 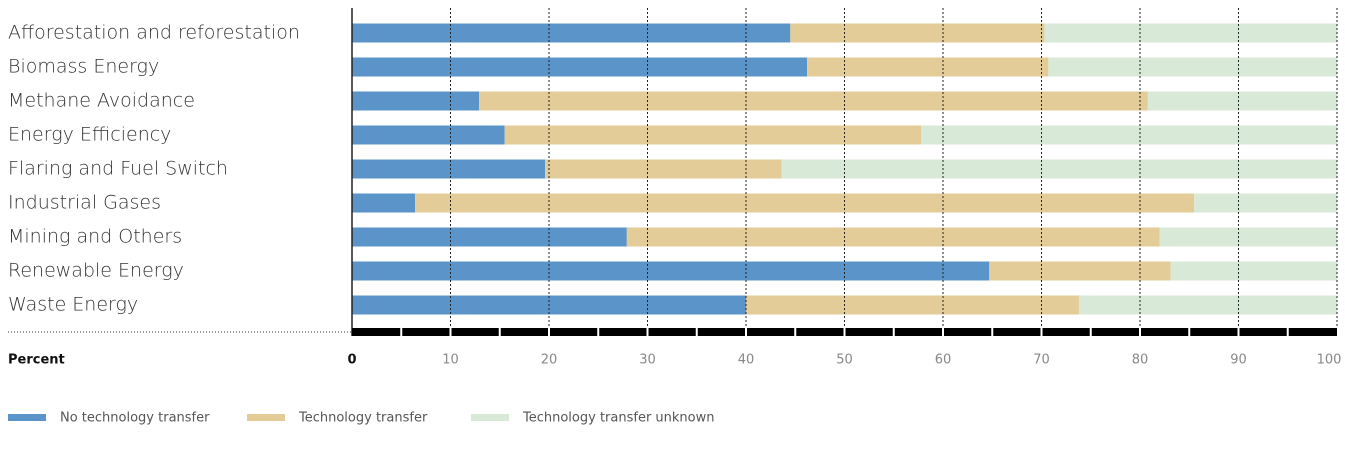 I want to click on legend-label: Technology transfer unknown, so click(x=618, y=418).